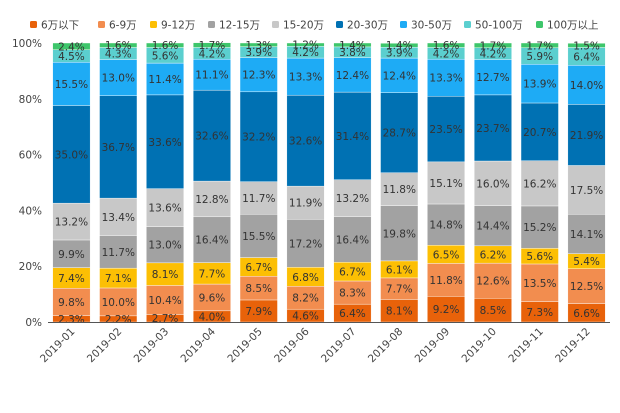 The height and width of the screenshot is (413, 620). I want to click on data-label: 7.3%, so click(539, 313).